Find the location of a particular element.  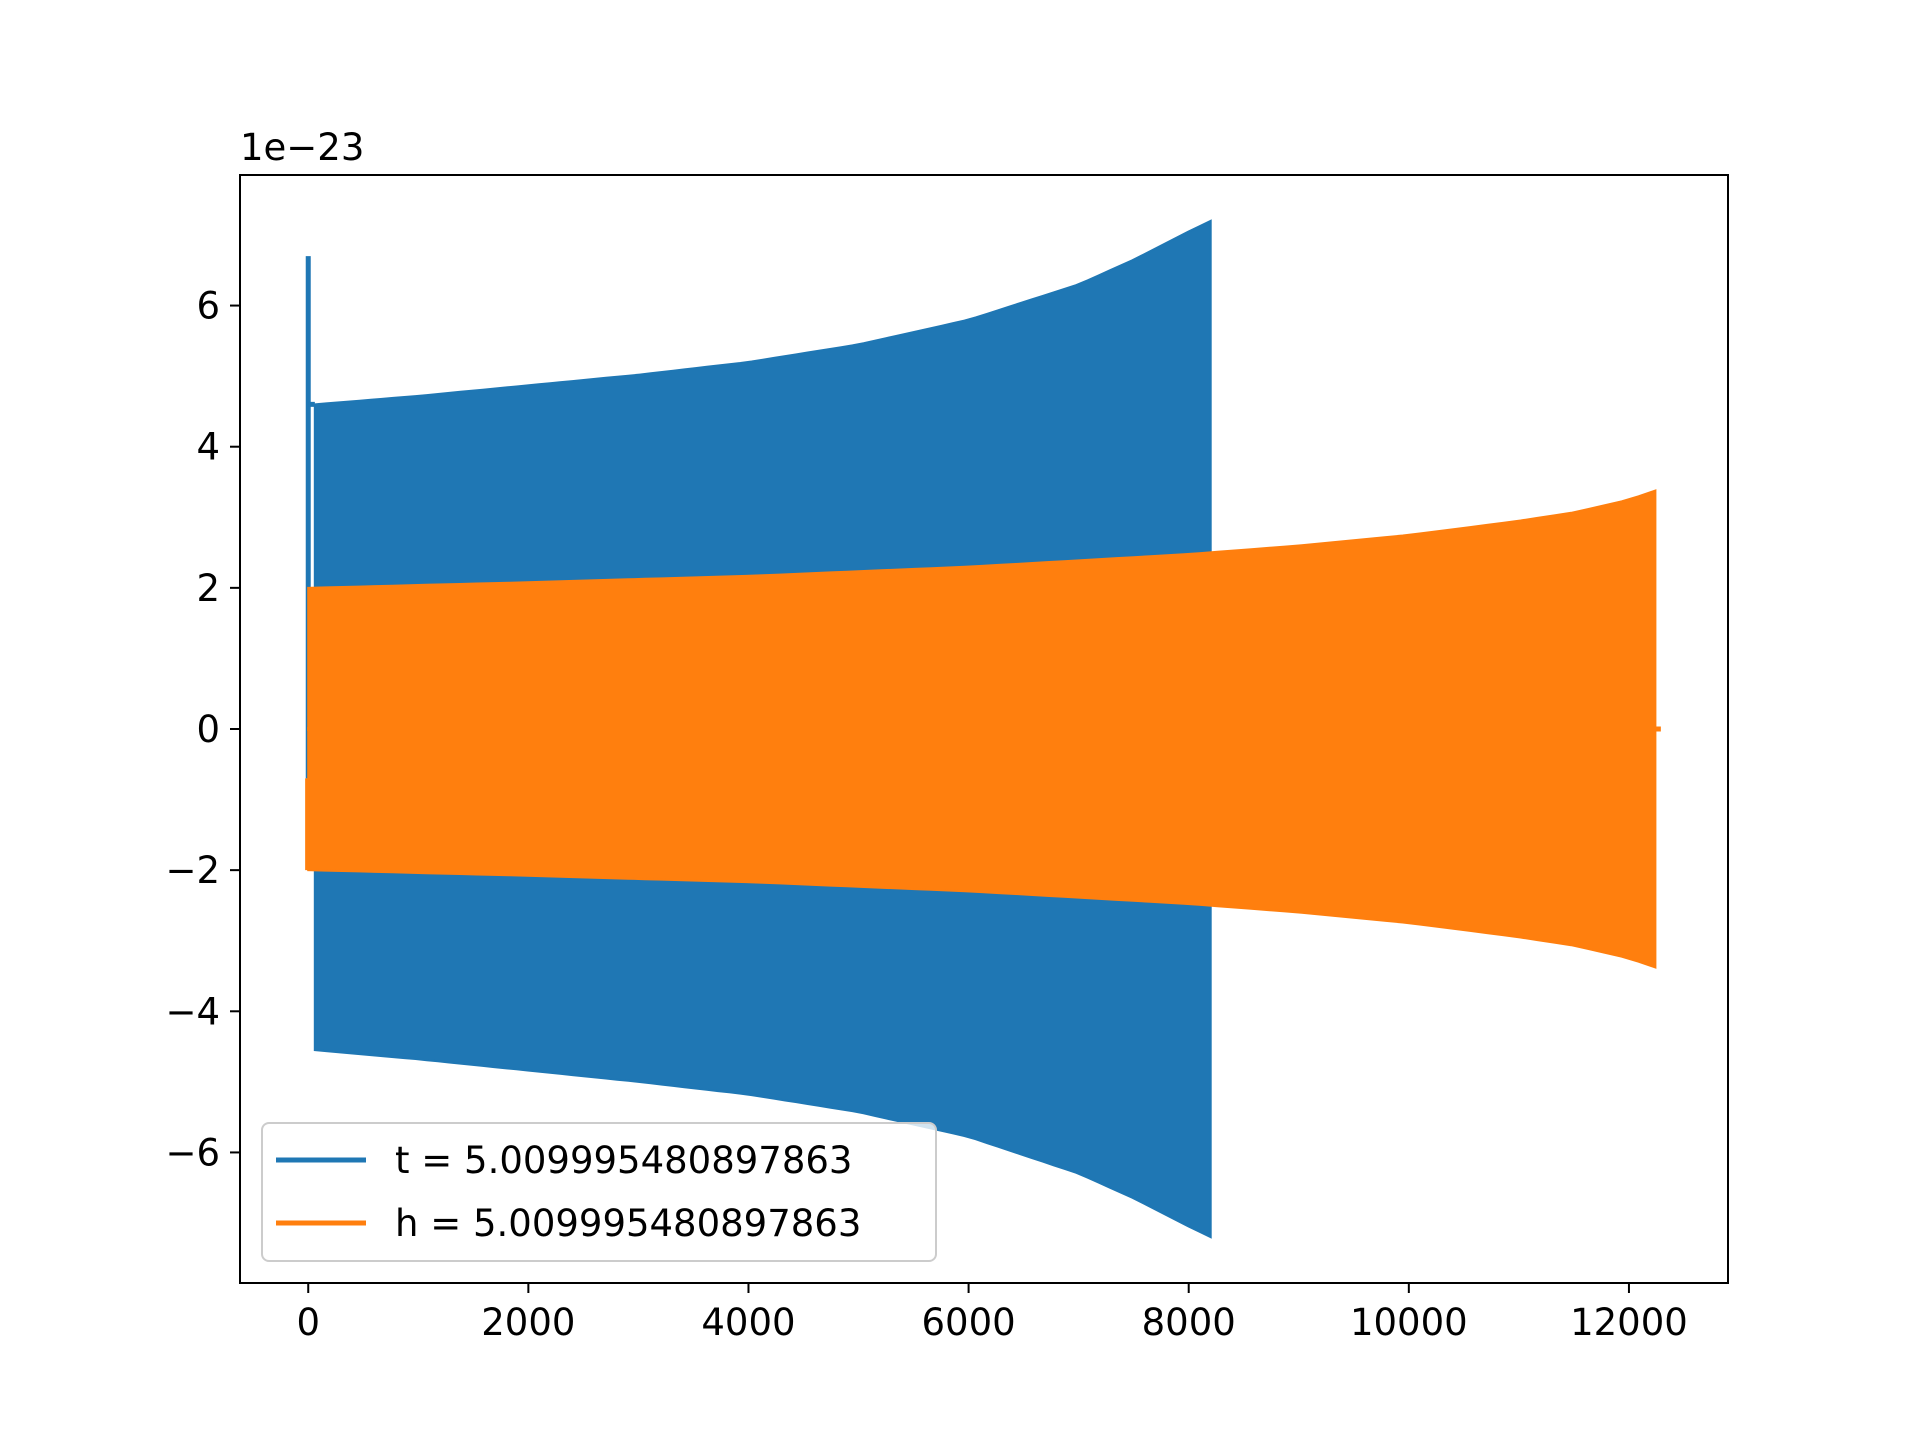

x-tick-label: 2000 is located at coordinates (528, 1322).